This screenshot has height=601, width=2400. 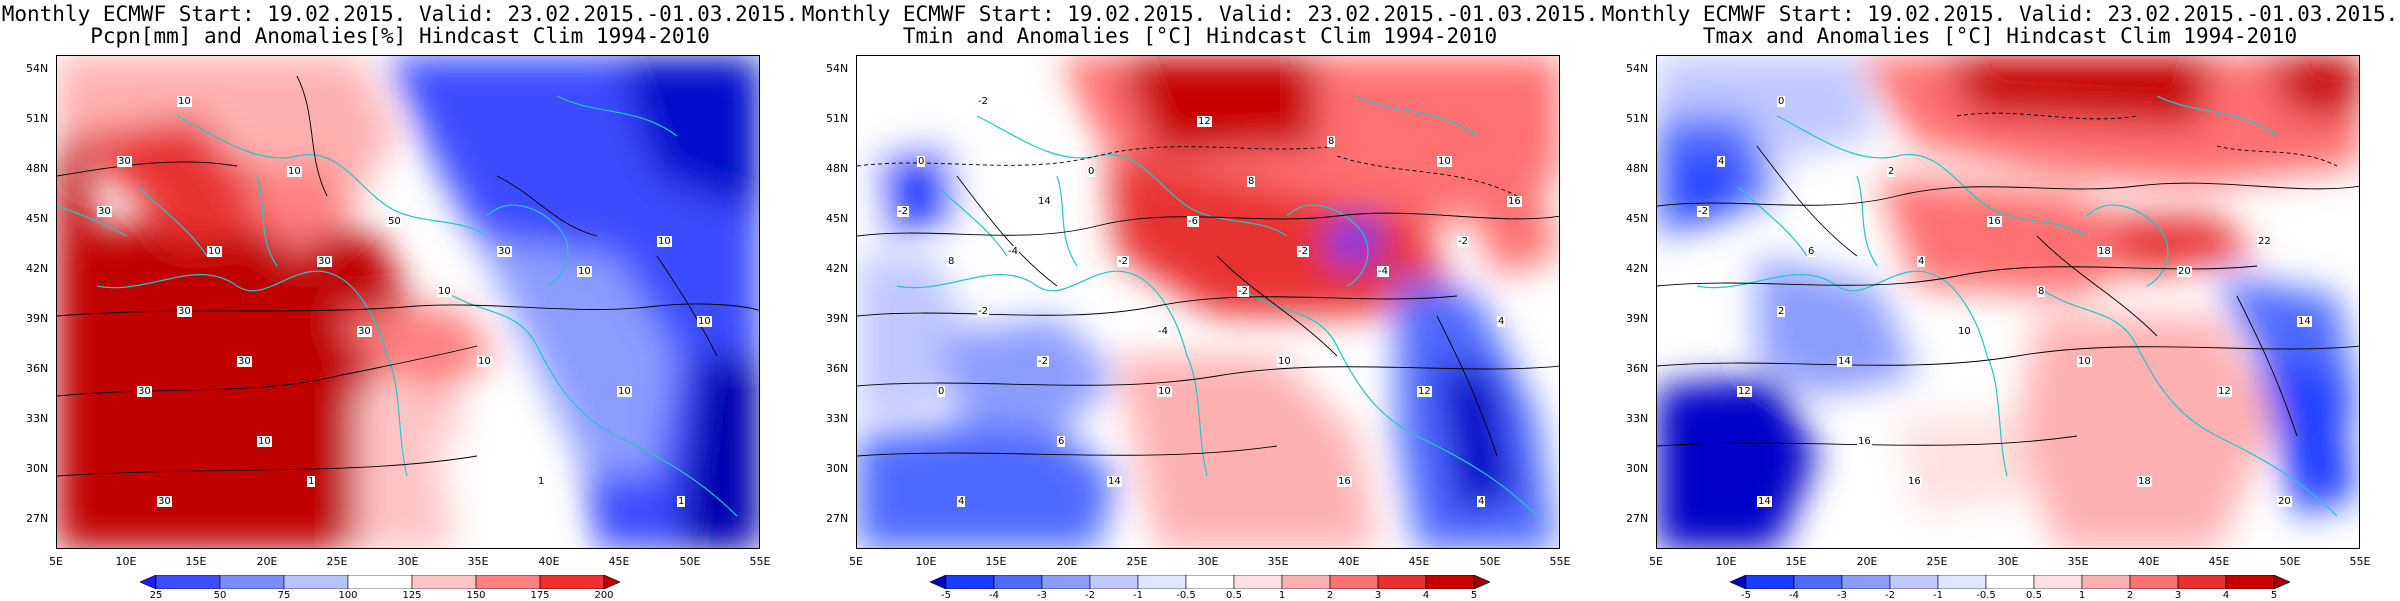 I want to click on lat-label: 51N, so click(x=837, y=118).